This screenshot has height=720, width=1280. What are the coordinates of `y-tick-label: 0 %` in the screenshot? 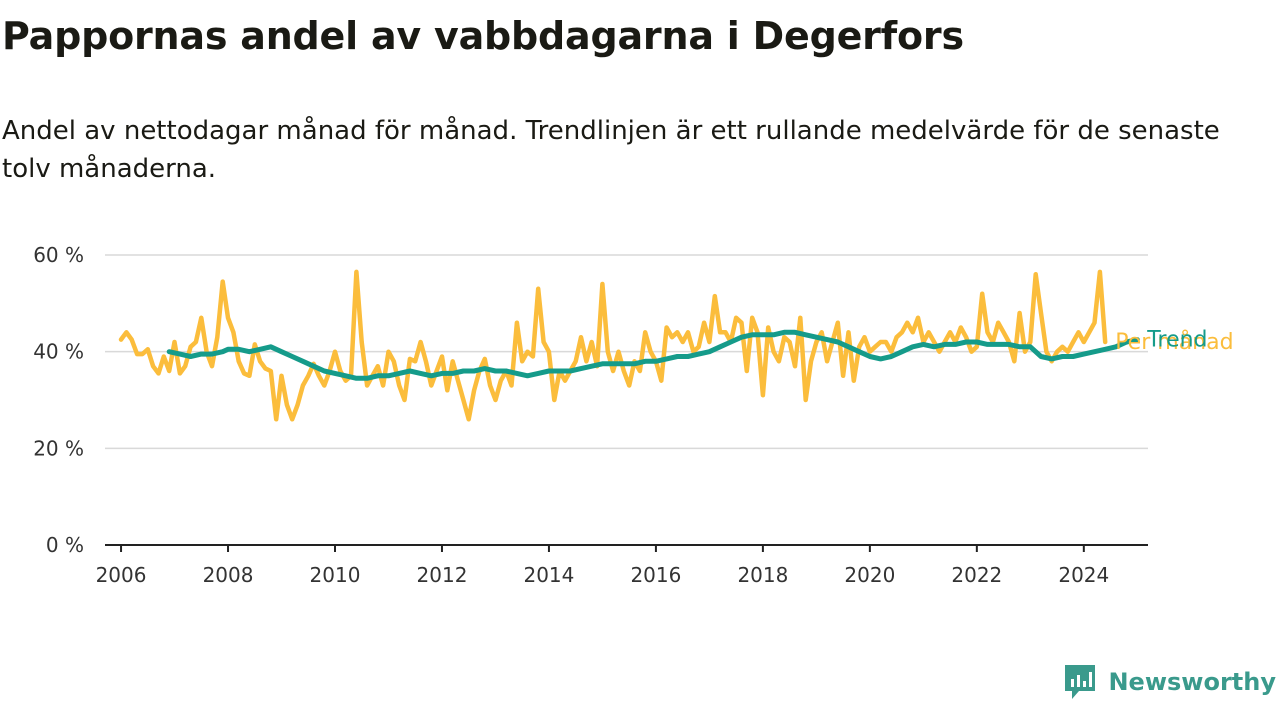 It's located at (65, 545).